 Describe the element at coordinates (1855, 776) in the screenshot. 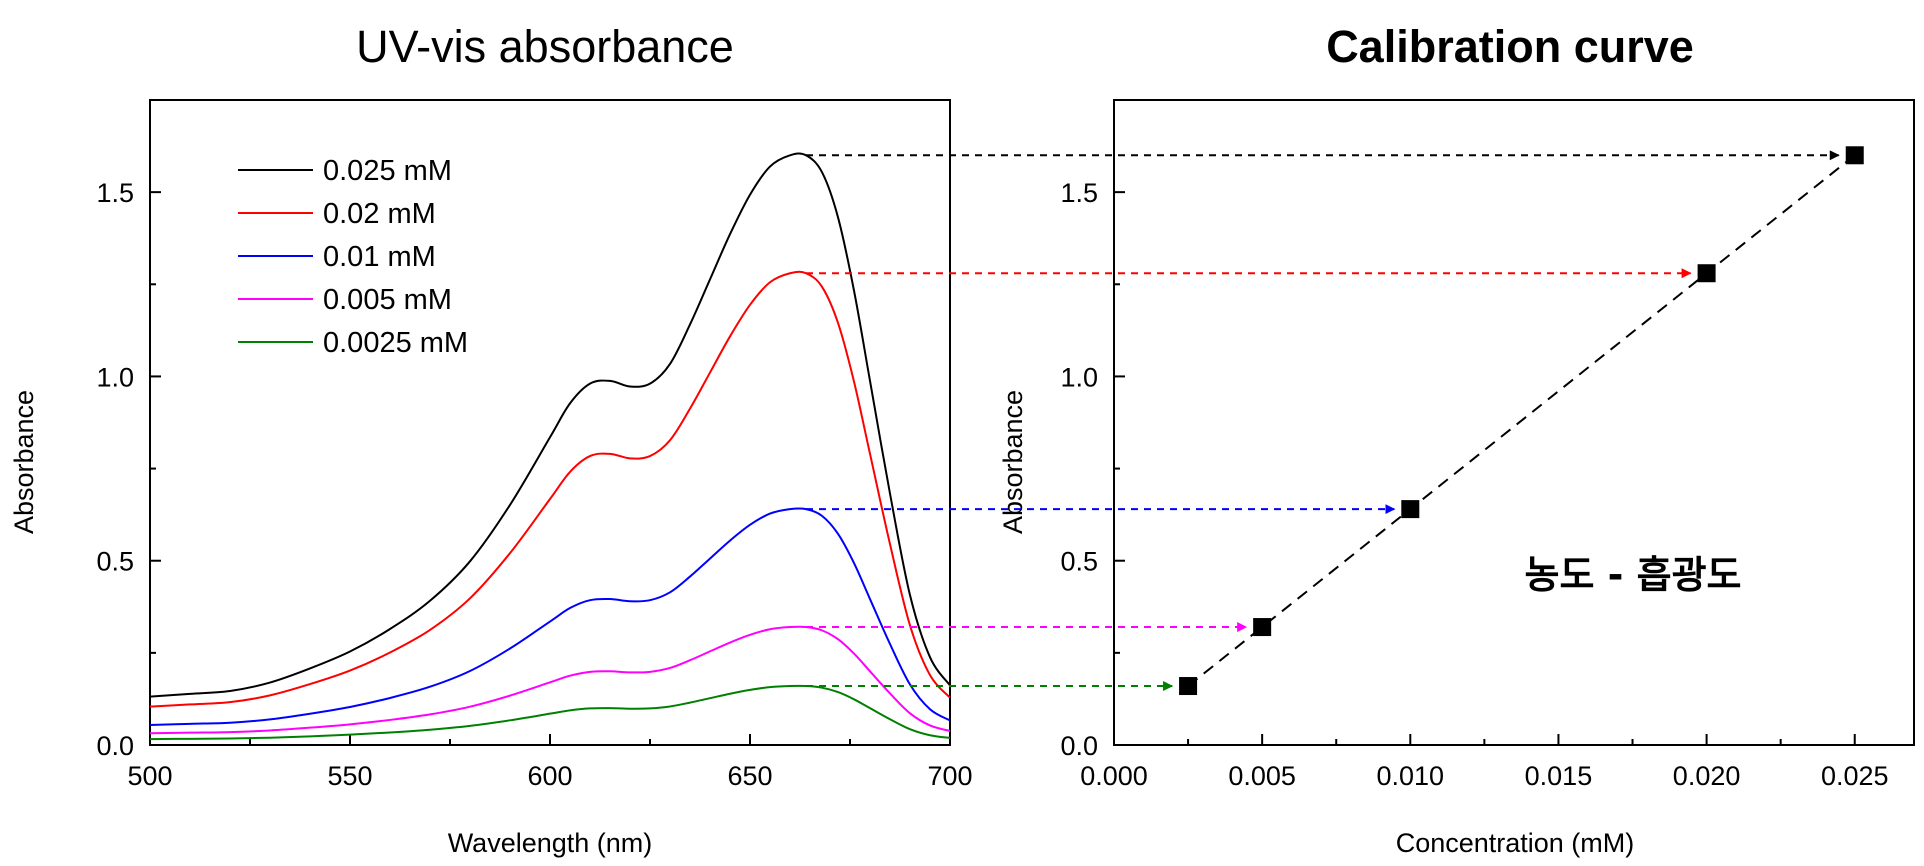

I see `calibration-xtick-label: 0.025` at that location.